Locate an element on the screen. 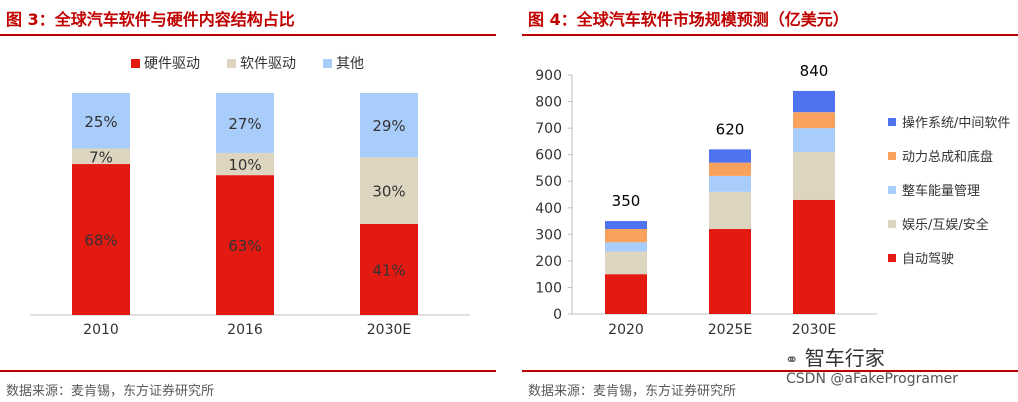 Image resolution: width=1018 pixels, height=402 pixels. left-chart-title: 图 3：全球汽车软件与硬件内容结构占比 is located at coordinates (150, 19).